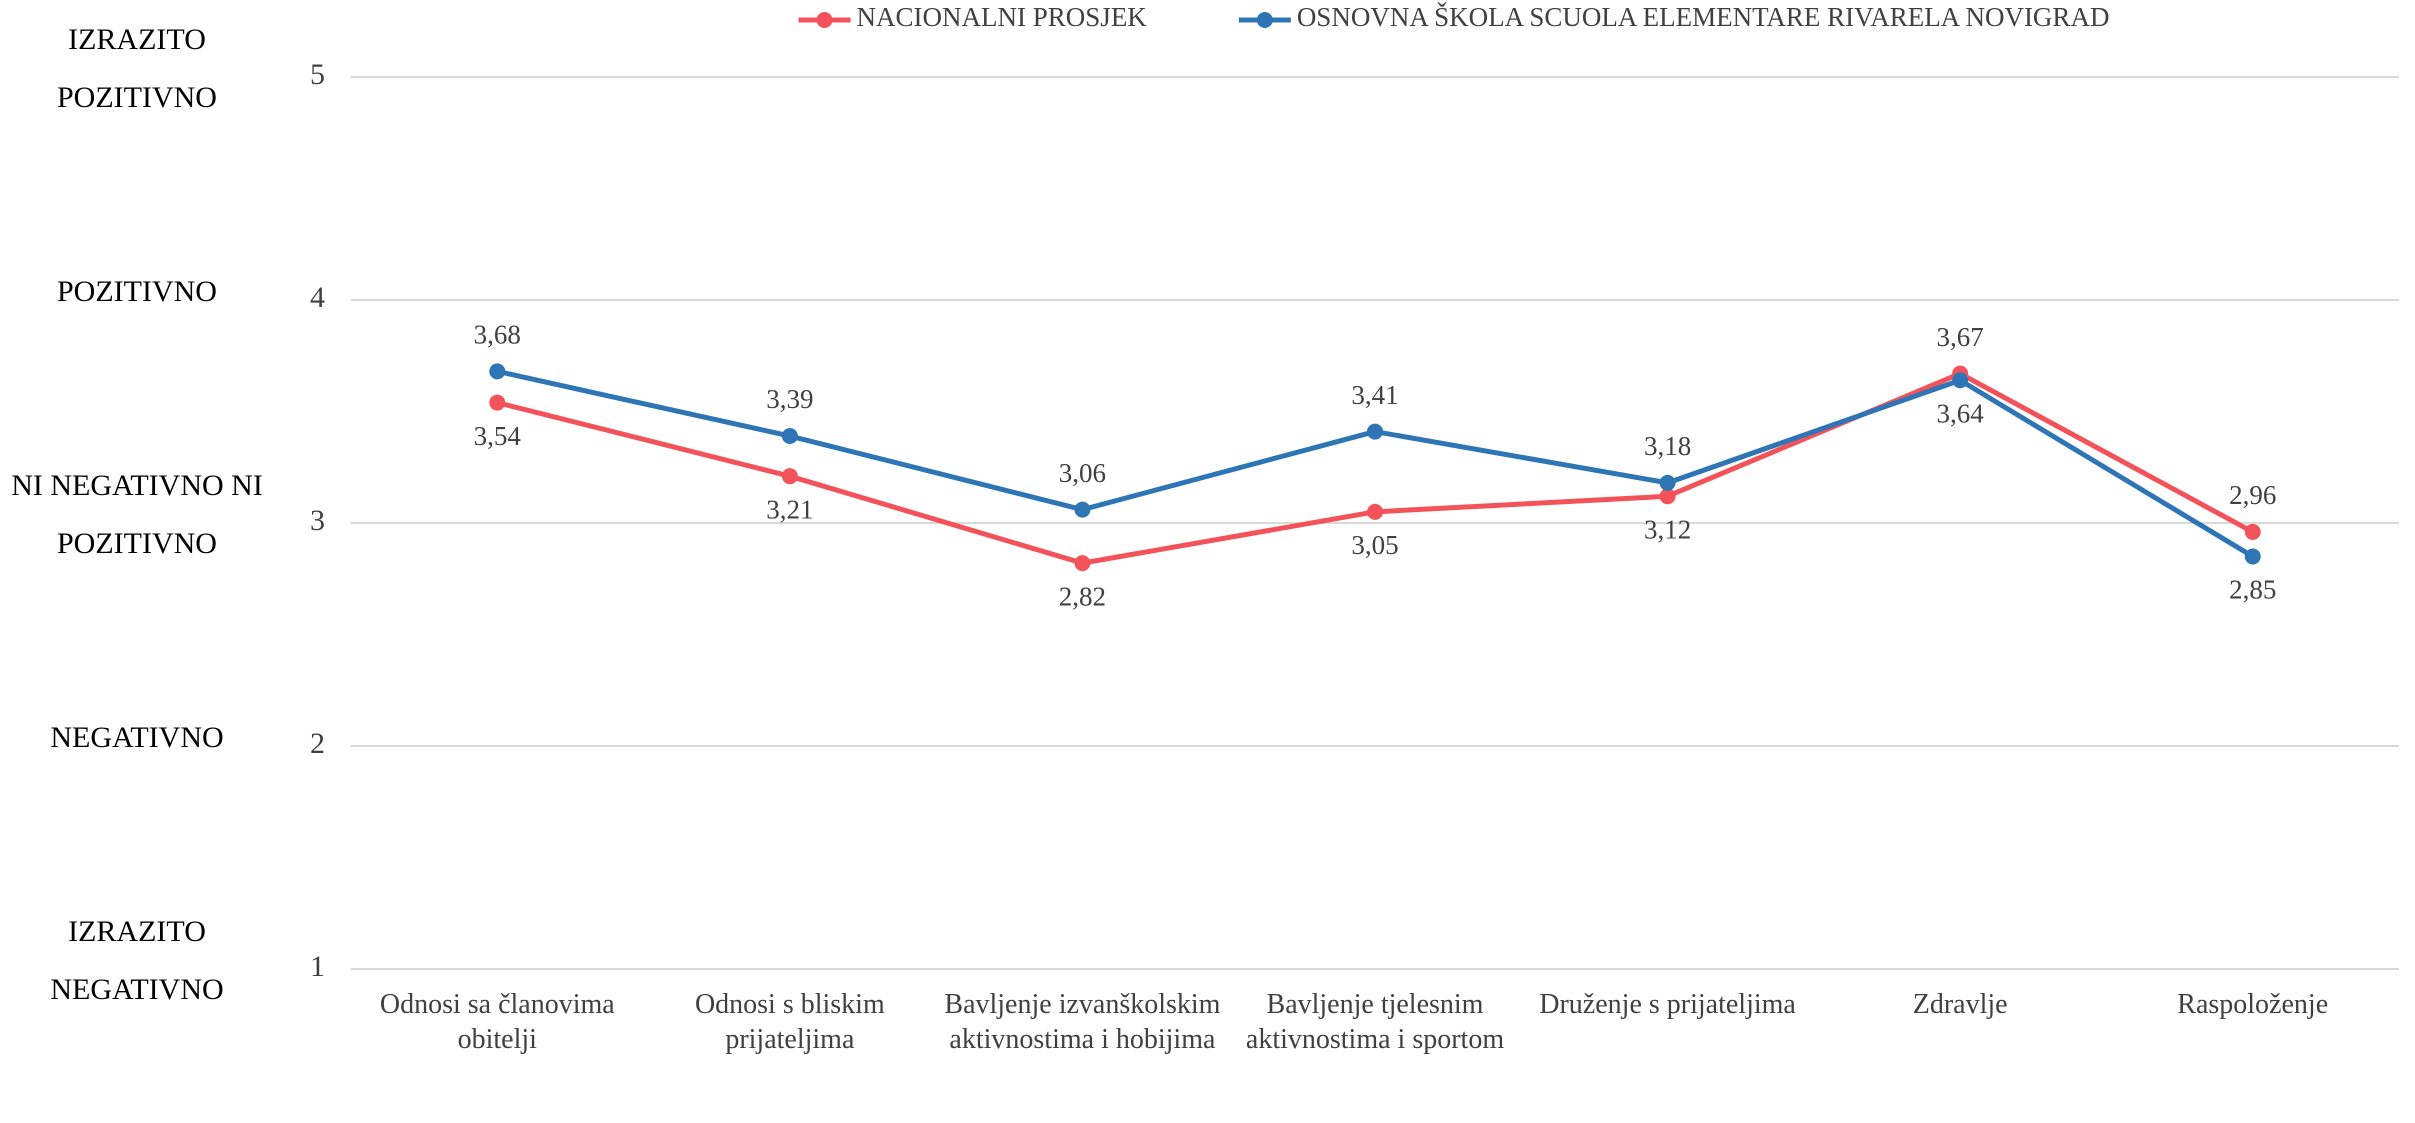 Image resolution: width=2415 pixels, height=1123 pixels. What do you see at coordinates (497, 335) in the screenshot?
I see `data-label: 3,68` at bounding box center [497, 335].